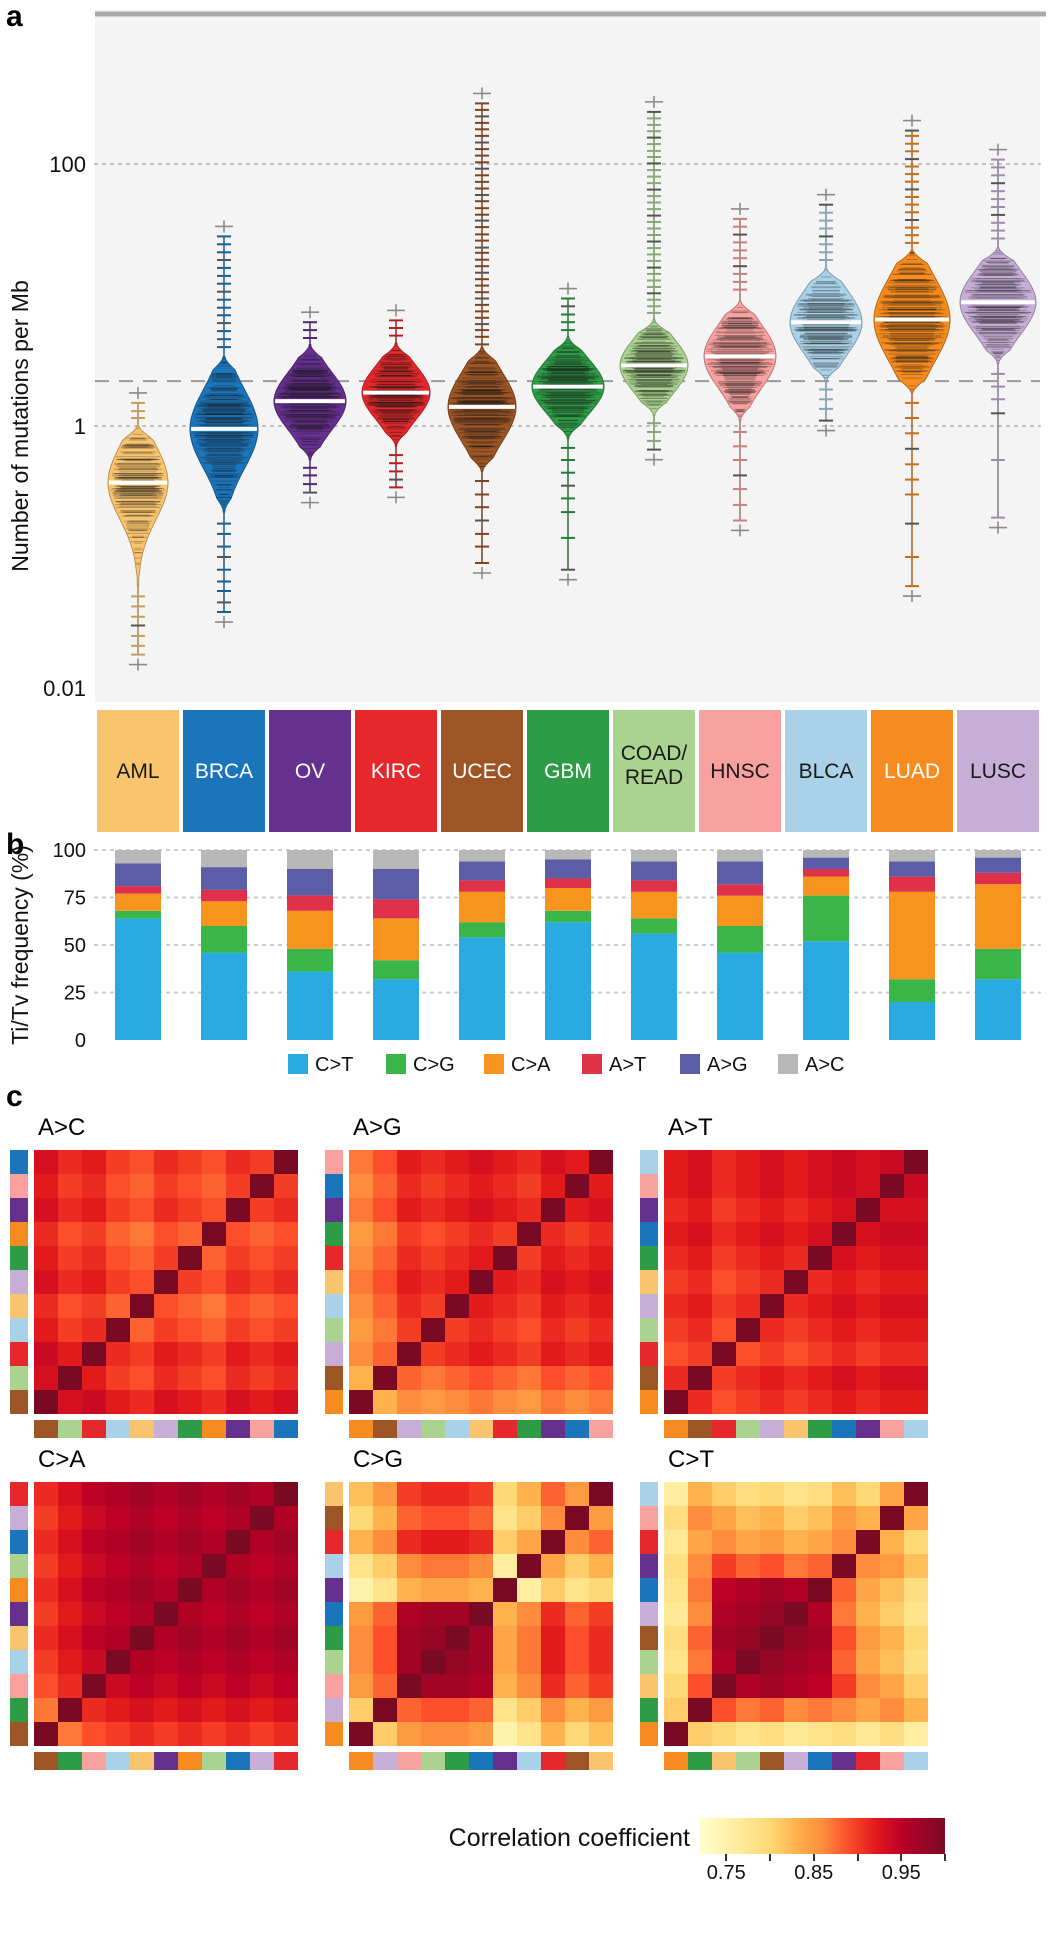 Image resolution: width=1051 pixels, height=1947 pixels. I want to click on violin-body, so click(826, 324).